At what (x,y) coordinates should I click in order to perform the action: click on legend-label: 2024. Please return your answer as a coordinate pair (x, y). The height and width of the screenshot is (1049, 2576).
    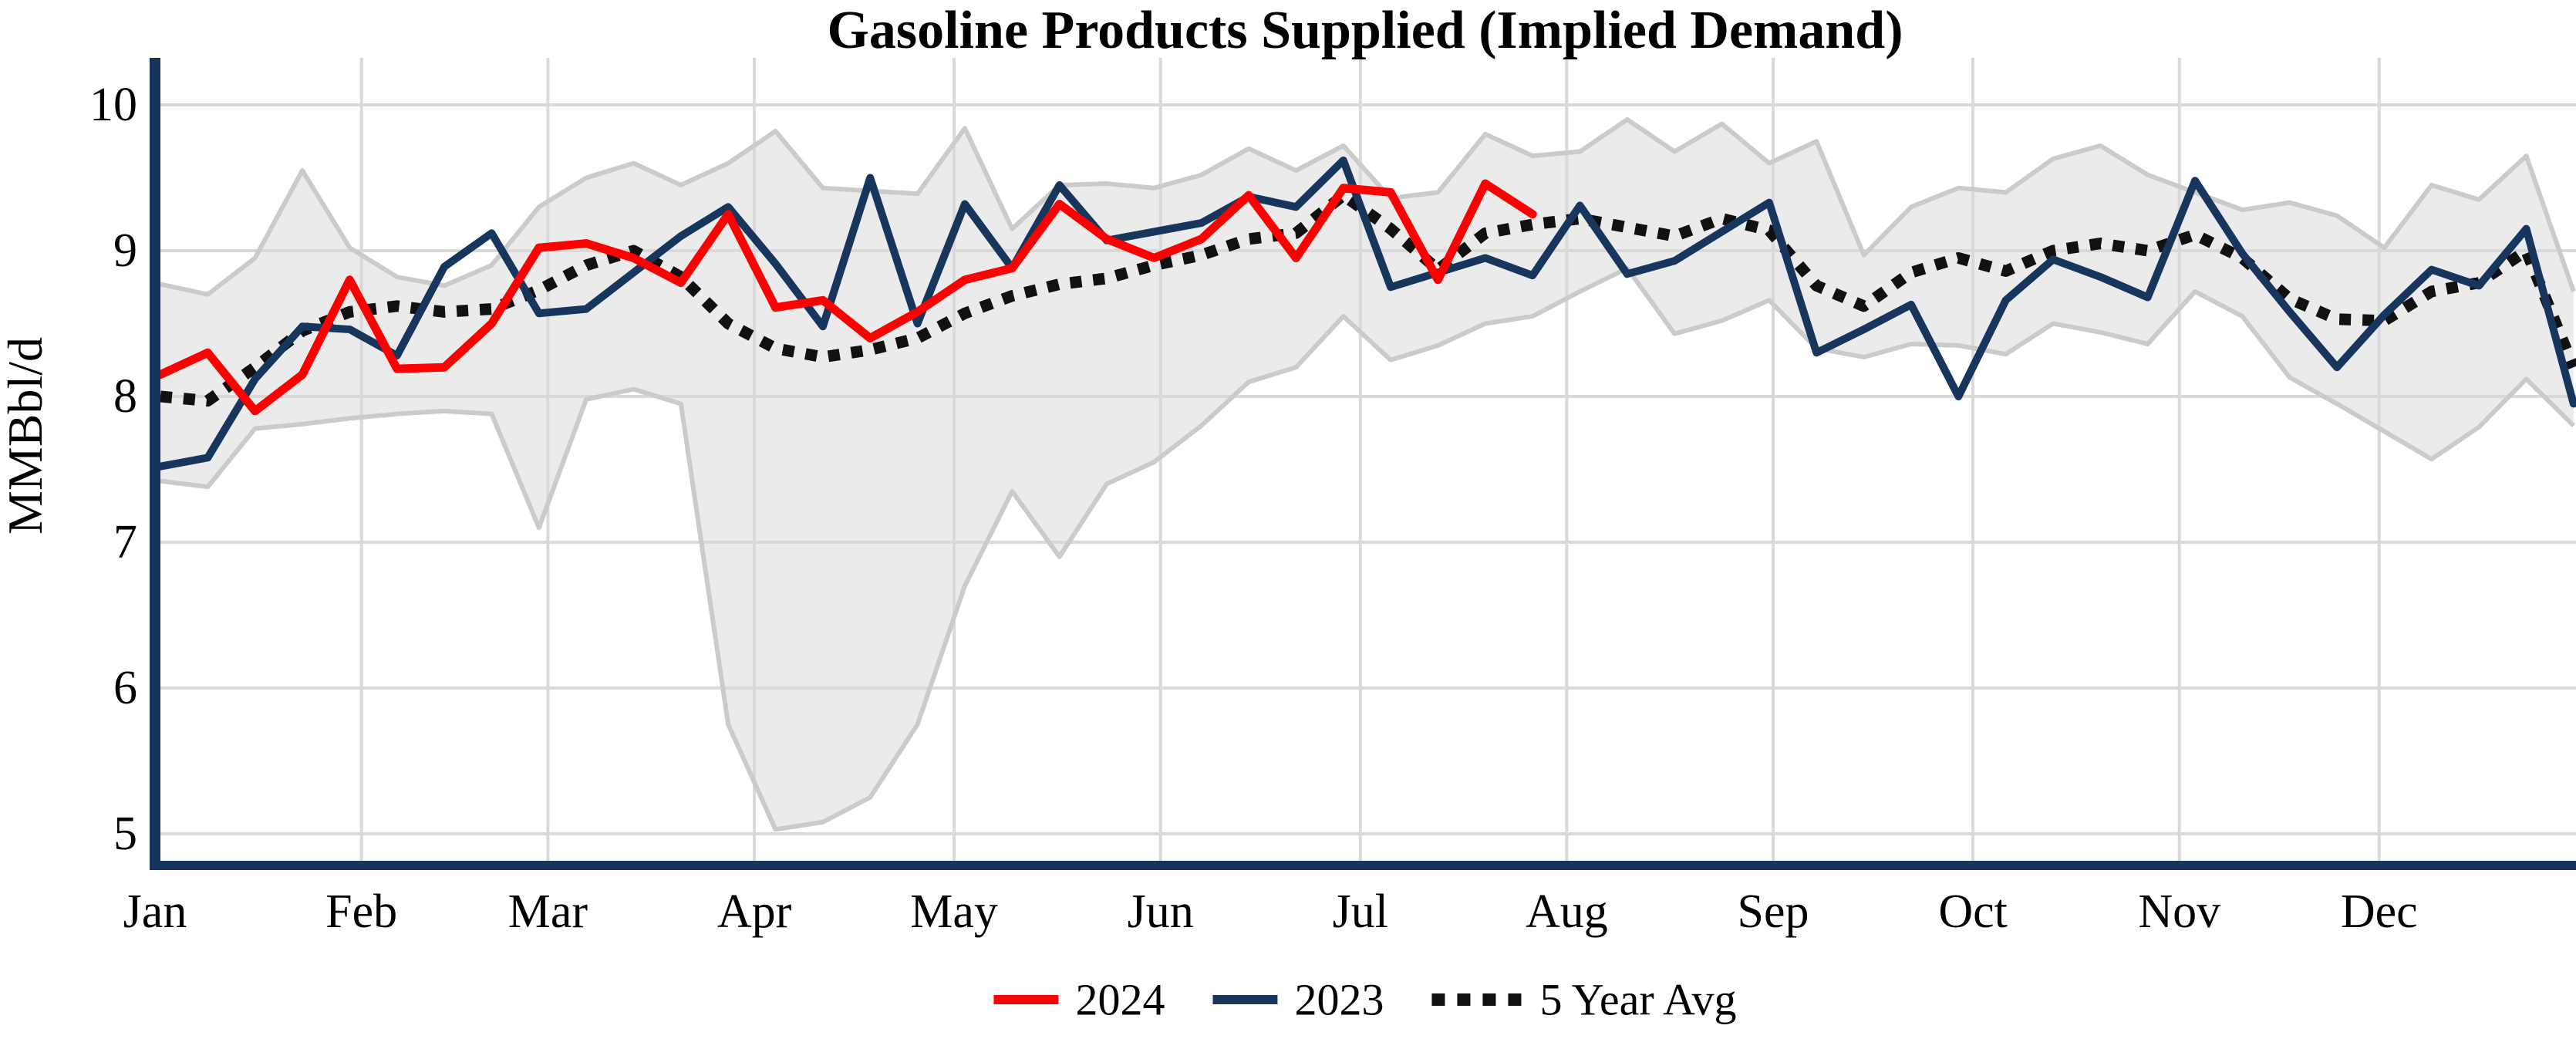
    Looking at the image, I should click on (1120, 1000).